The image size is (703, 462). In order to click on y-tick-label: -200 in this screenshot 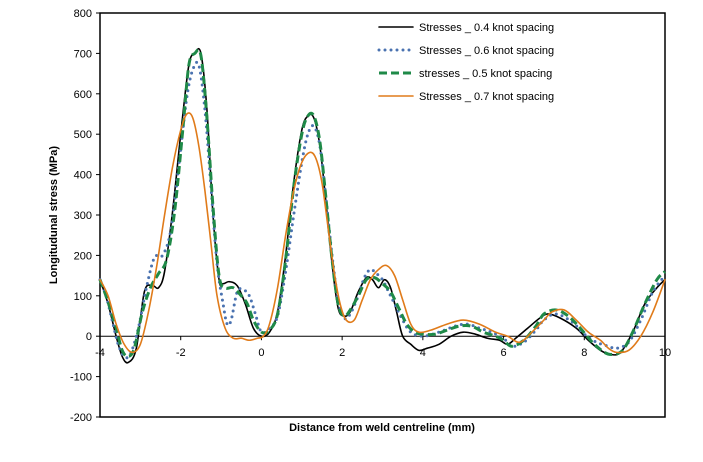, I will do `click(81, 418)`.